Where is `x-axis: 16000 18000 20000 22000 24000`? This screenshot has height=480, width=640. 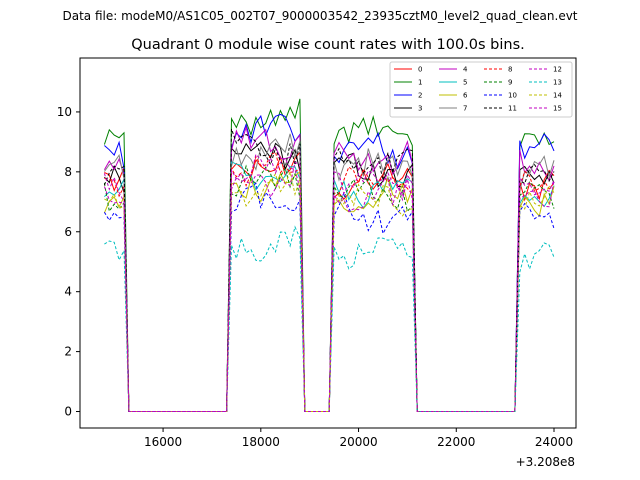
x-axis: 16000 18000 20000 22000 24000 is located at coordinates (358, 438).